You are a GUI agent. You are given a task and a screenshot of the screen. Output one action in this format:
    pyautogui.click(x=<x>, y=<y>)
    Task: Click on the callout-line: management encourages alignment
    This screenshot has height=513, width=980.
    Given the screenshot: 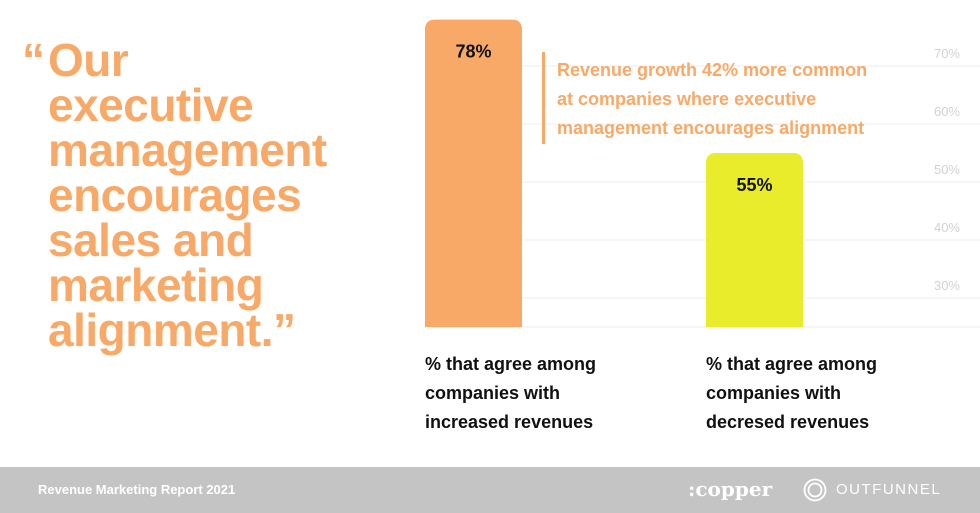 What is the action you would take?
    pyautogui.click(x=711, y=128)
    